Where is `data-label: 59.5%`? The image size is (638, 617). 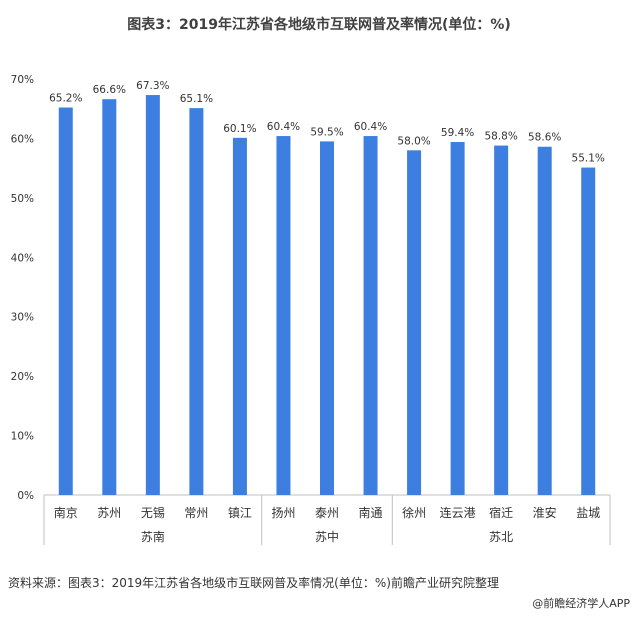
data-label: 59.5% is located at coordinates (326, 132).